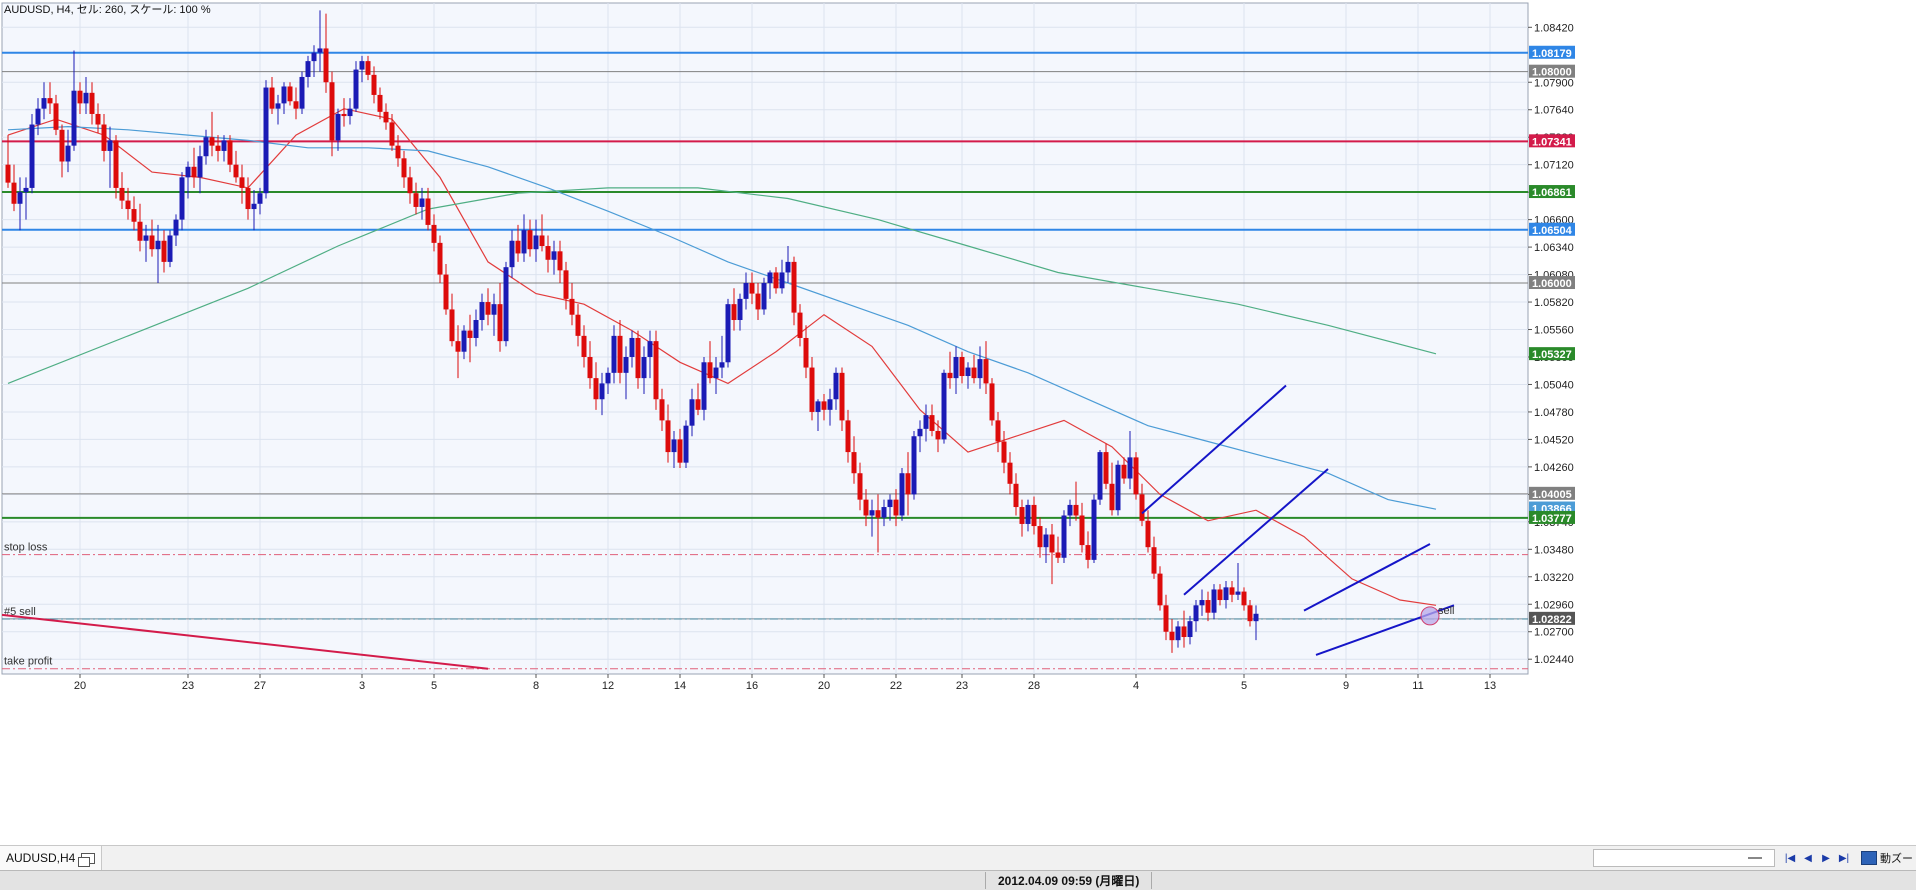 This screenshot has width=1916, height=890. I want to click on price-level-label: 1.08000, so click(1552, 73).